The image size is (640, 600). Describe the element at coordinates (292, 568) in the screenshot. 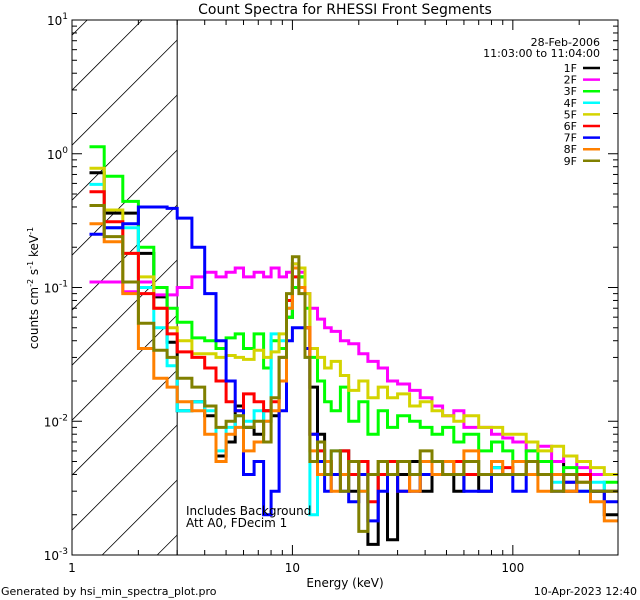

I see `x-tick-label: 10` at that location.